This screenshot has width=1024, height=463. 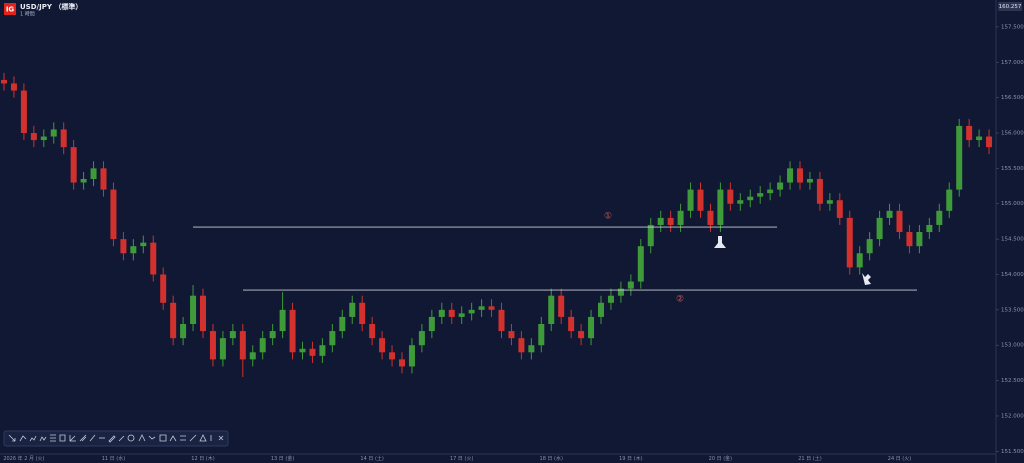 What do you see at coordinates (608, 217) in the screenshot?
I see `level-label: ①` at bounding box center [608, 217].